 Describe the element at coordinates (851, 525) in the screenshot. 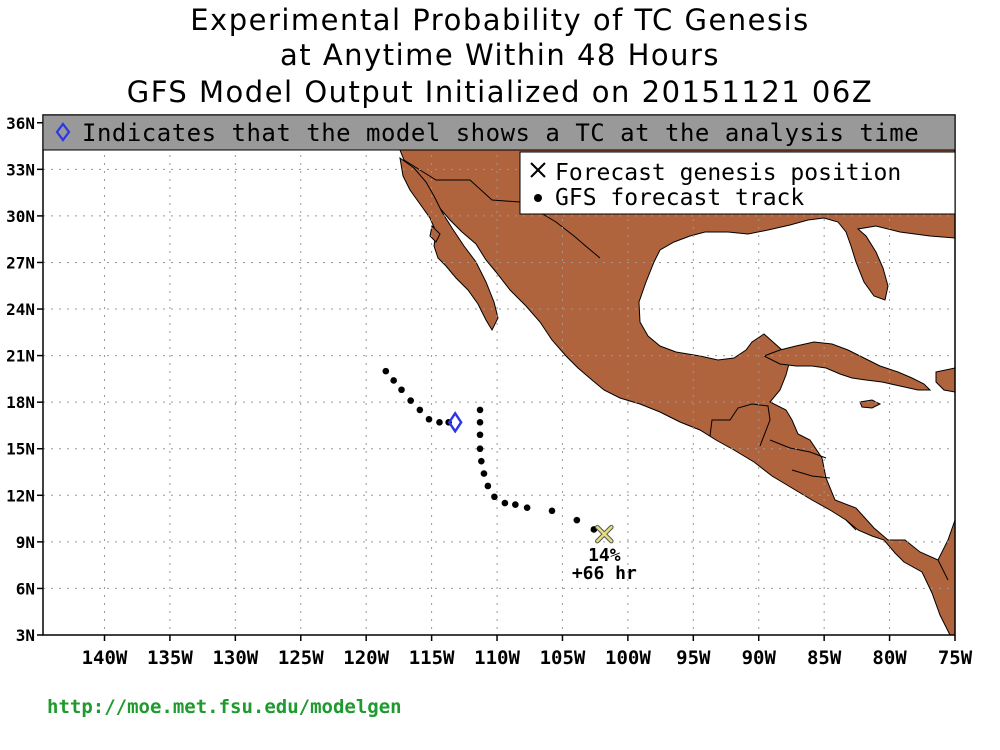

I see `border-costa-rica` at that location.